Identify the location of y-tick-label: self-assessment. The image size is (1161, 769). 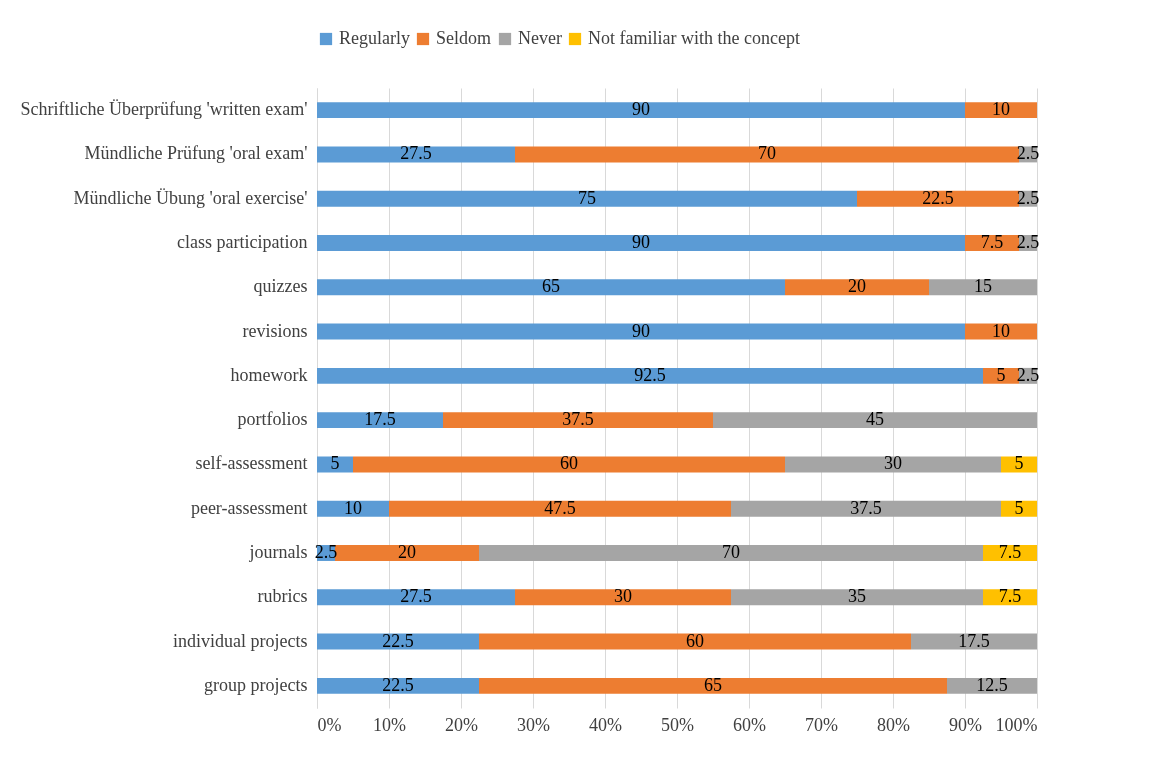
(251, 463).